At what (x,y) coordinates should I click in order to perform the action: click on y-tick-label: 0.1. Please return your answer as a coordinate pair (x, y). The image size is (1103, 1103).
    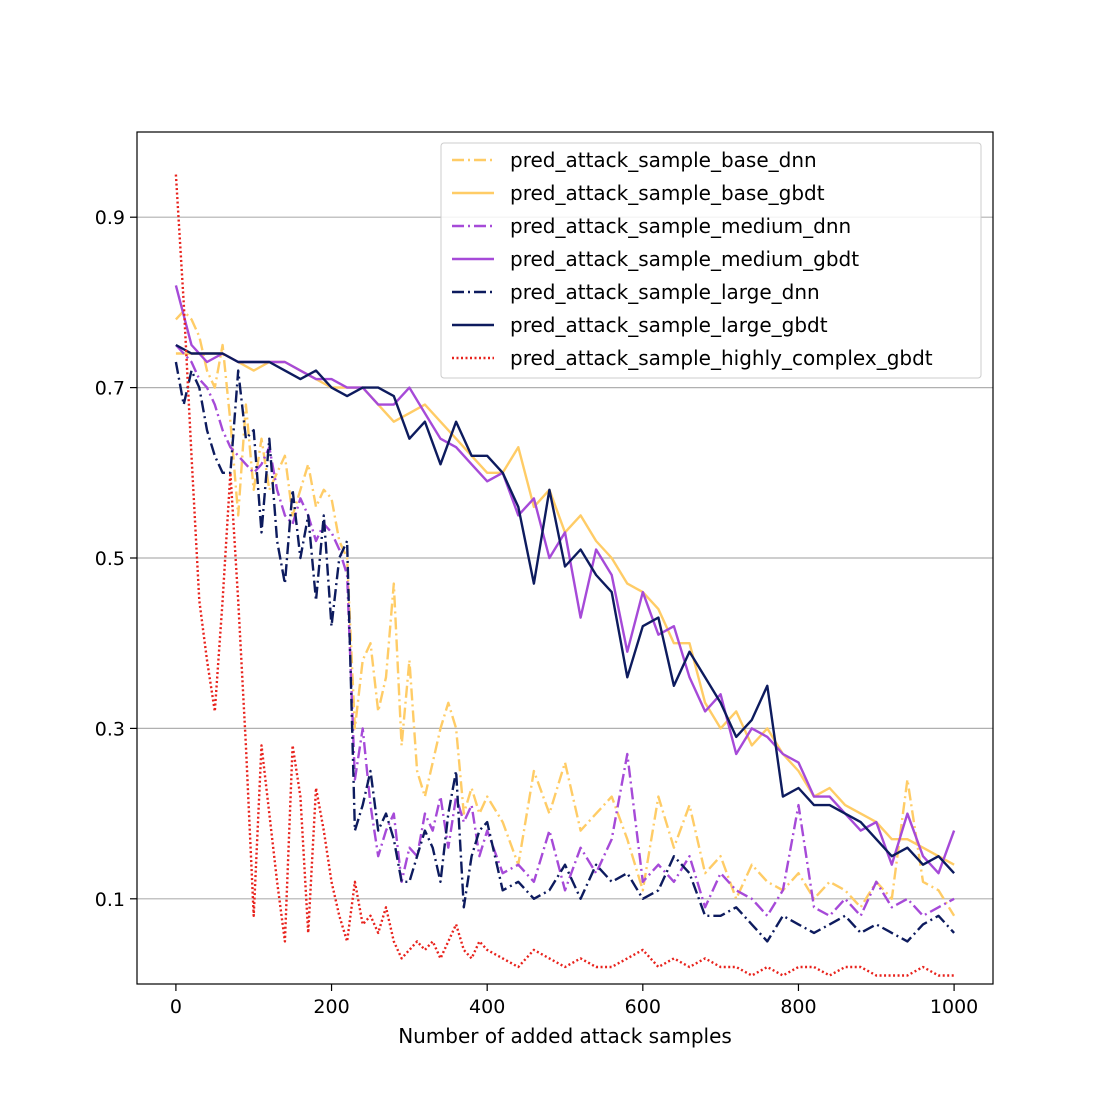
    Looking at the image, I should click on (110, 900).